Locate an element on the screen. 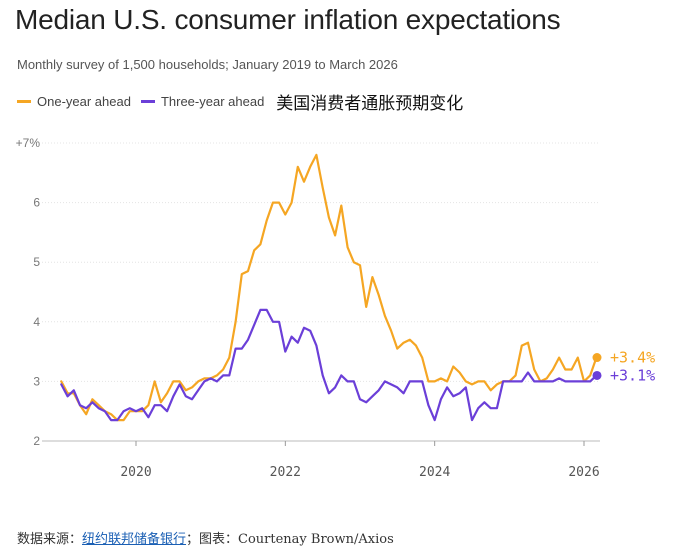  end-label-one-year: +3.4% is located at coordinates (632, 358).